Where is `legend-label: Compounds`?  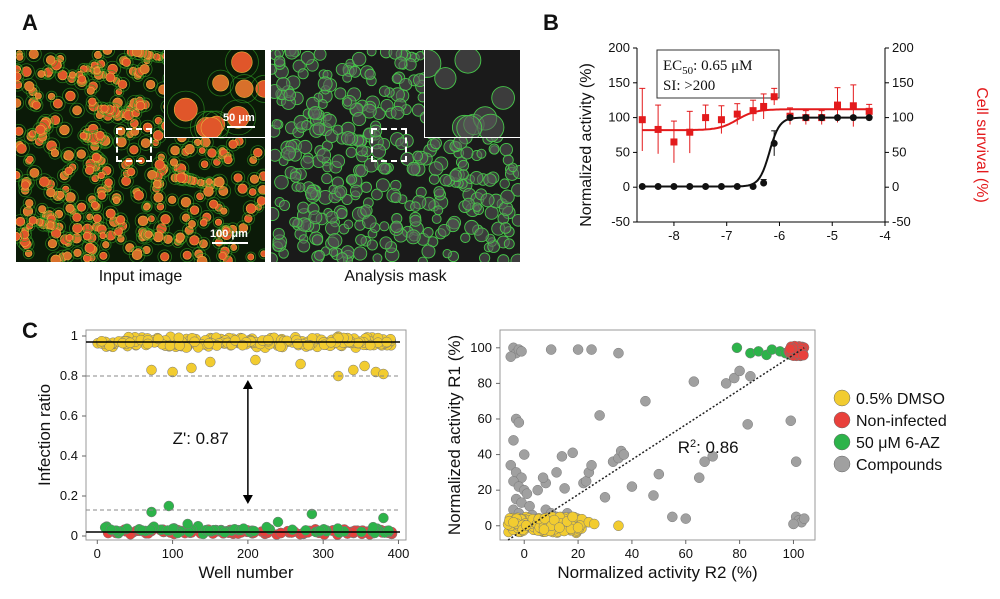 legend-label: Compounds is located at coordinates (899, 465).